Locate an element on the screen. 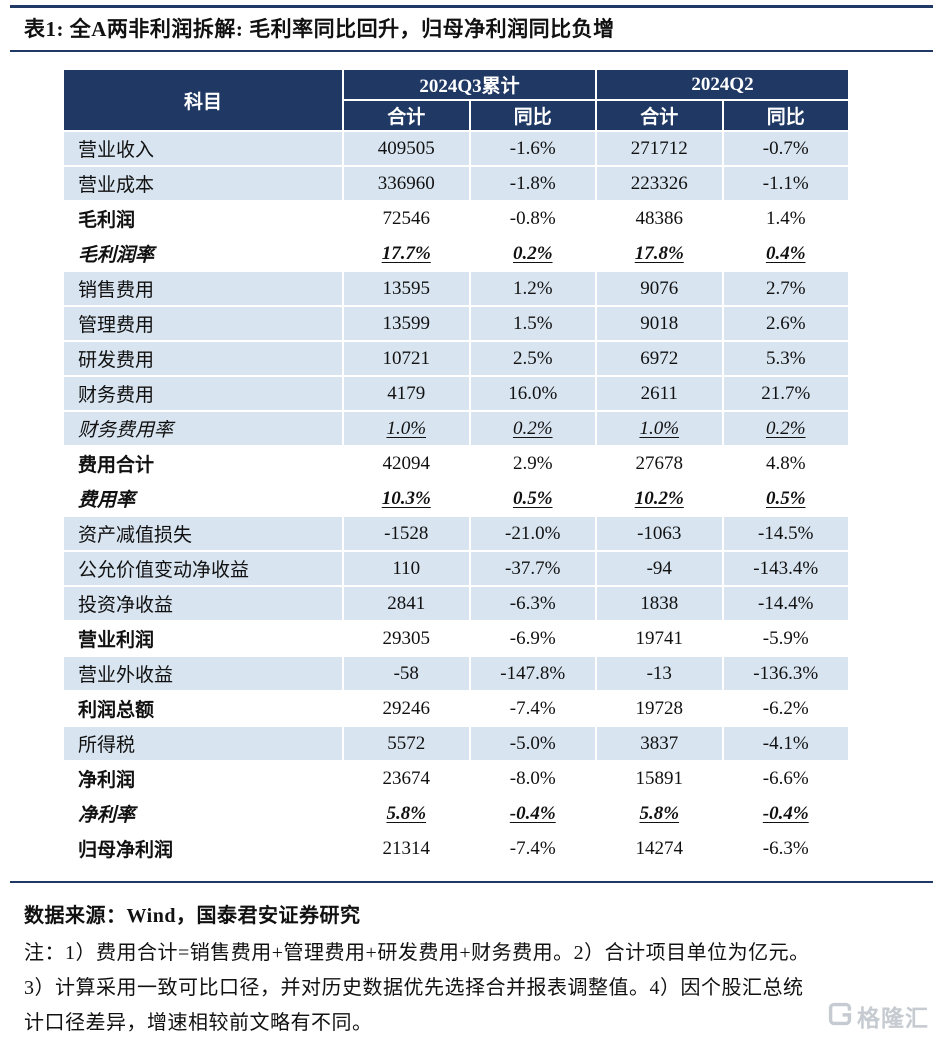 The image size is (943, 1041). row-label: 毛利润 is located at coordinates (203, 218).